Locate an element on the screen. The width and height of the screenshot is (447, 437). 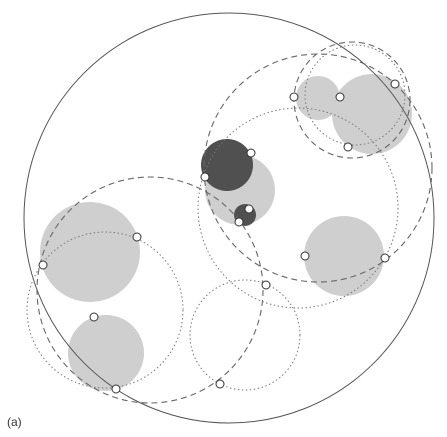
light-disc-left-lower is located at coordinates (106, 353).